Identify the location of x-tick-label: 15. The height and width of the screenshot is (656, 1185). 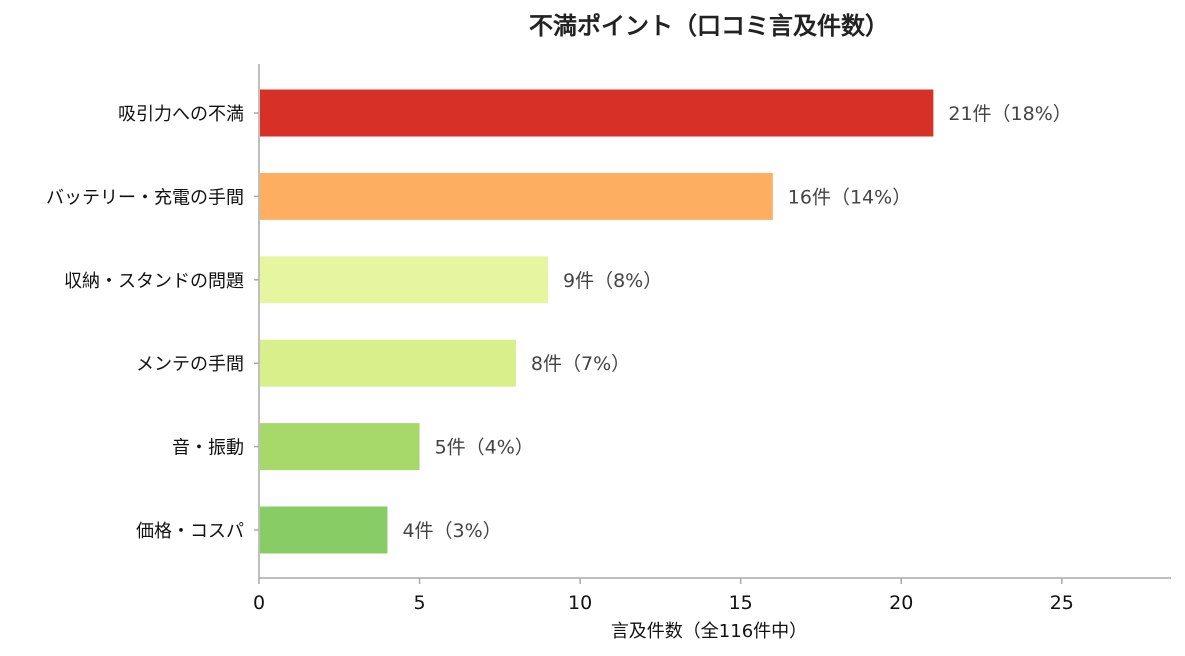
(741, 603).